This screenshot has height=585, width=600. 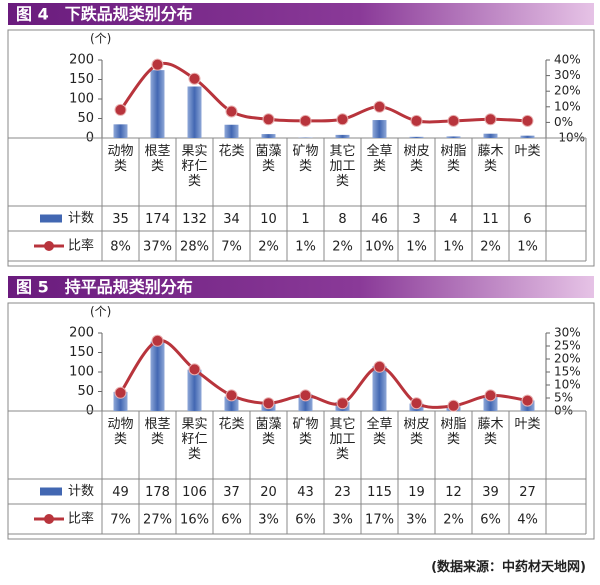 I want to click on y2-tick-label: 15%, so click(x=567, y=372).